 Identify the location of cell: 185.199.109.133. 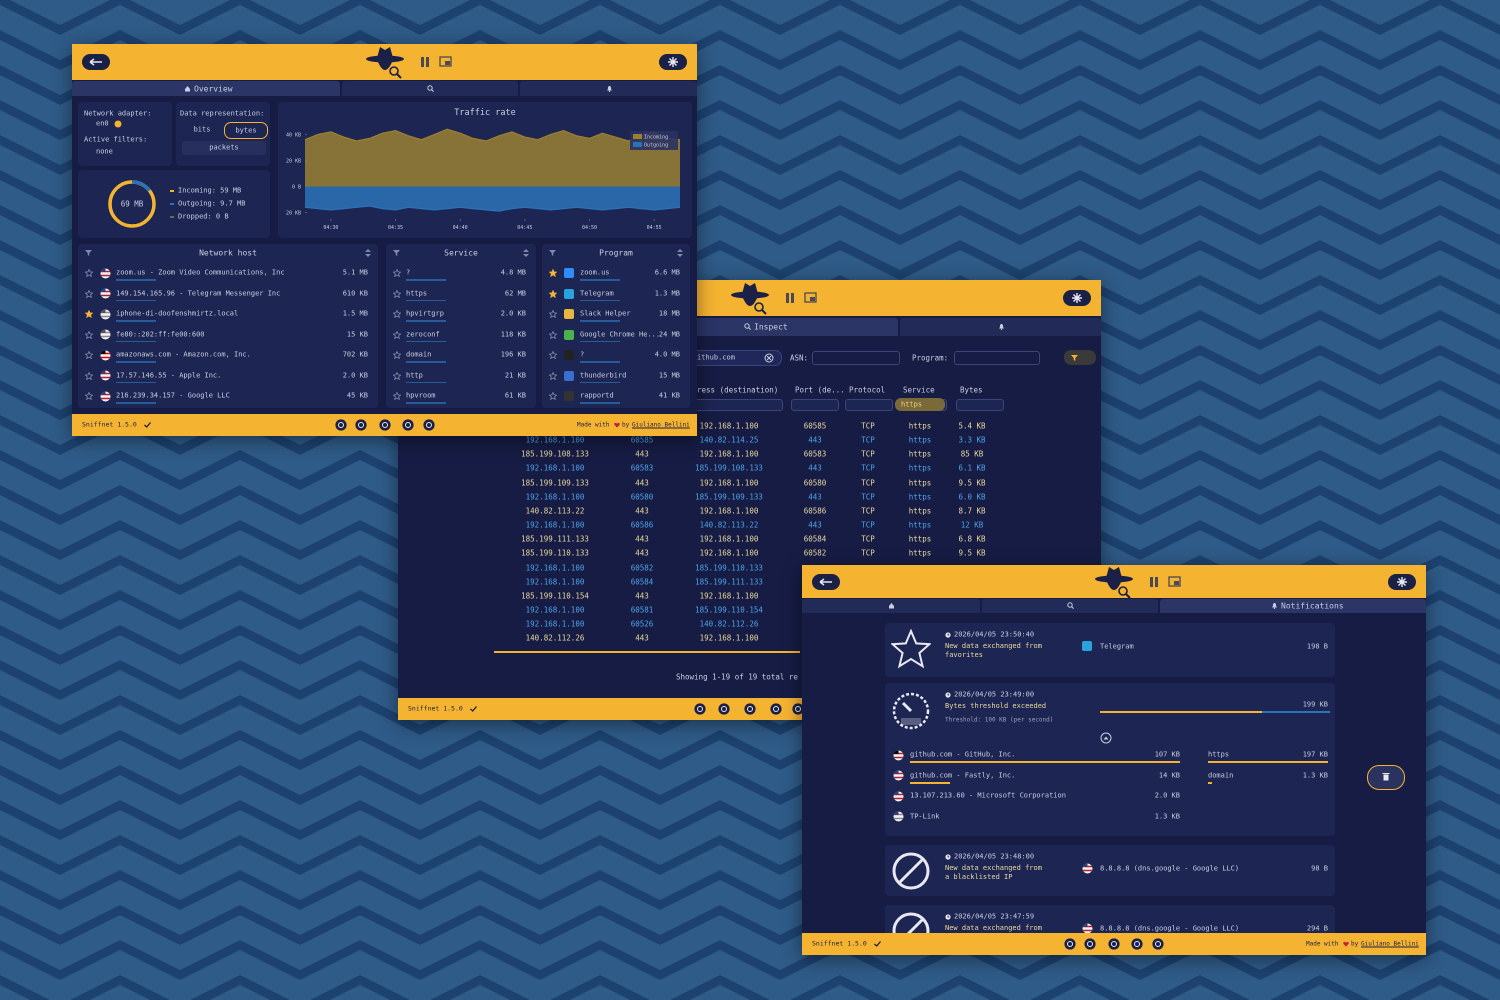
(555, 483).